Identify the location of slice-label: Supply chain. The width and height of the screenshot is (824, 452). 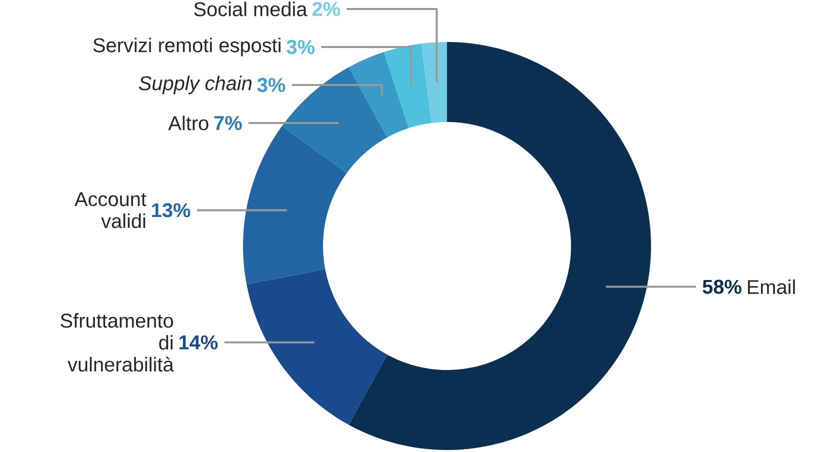
(195, 85).